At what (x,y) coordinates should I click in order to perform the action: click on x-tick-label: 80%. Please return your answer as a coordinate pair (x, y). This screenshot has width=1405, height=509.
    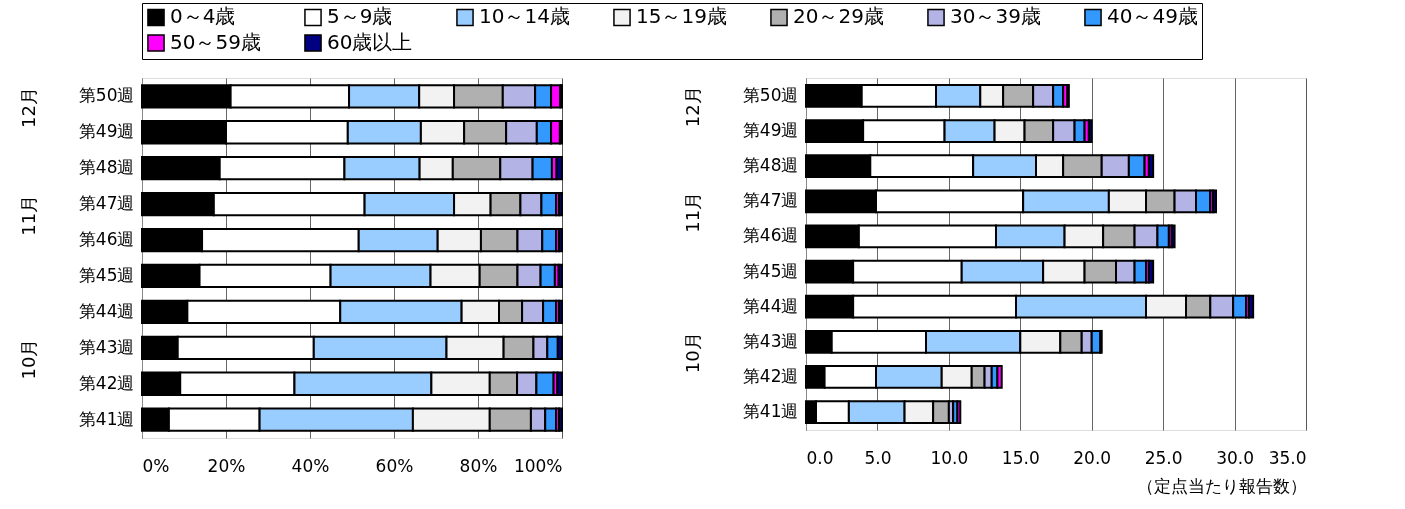
    Looking at the image, I should click on (478, 465).